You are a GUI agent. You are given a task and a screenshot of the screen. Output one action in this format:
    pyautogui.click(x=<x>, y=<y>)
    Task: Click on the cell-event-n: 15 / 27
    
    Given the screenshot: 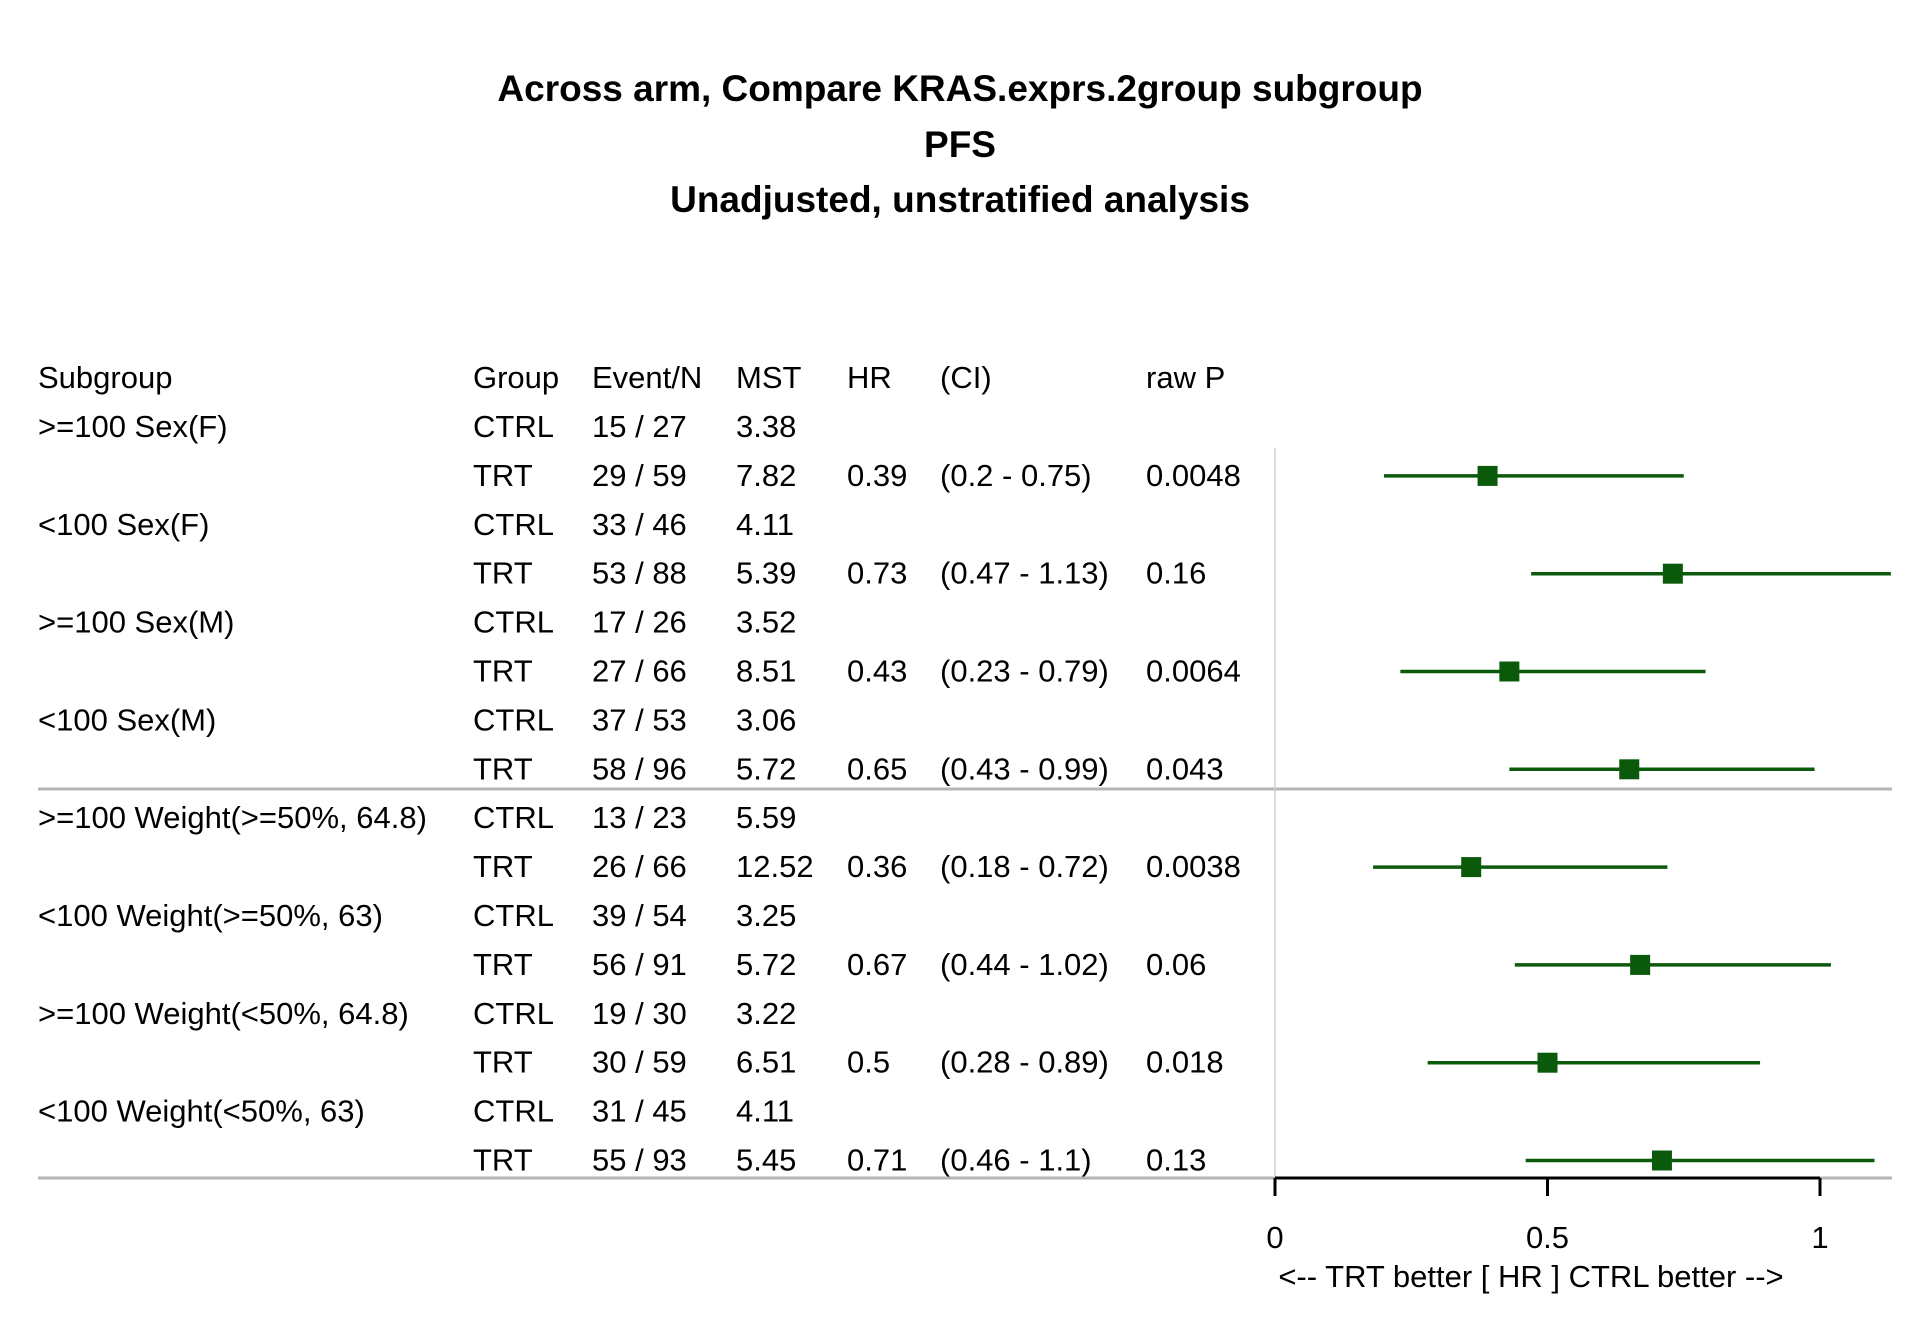 What is the action you would take?
    pyautogui.click(x=639, y=426)
    